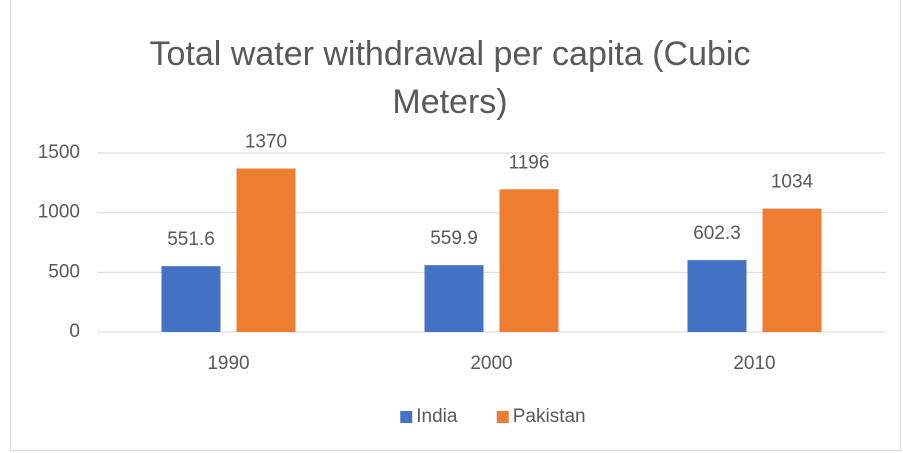  Describe the element at coordinates (754, 363) in the screenshot. I see `x-tick-label: 2010` at that location.